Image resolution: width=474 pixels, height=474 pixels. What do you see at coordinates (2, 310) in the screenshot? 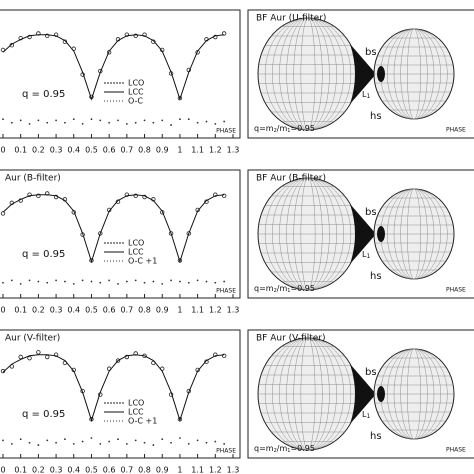
I see `x-tick-label: 0` at bounding box center [2, 310].